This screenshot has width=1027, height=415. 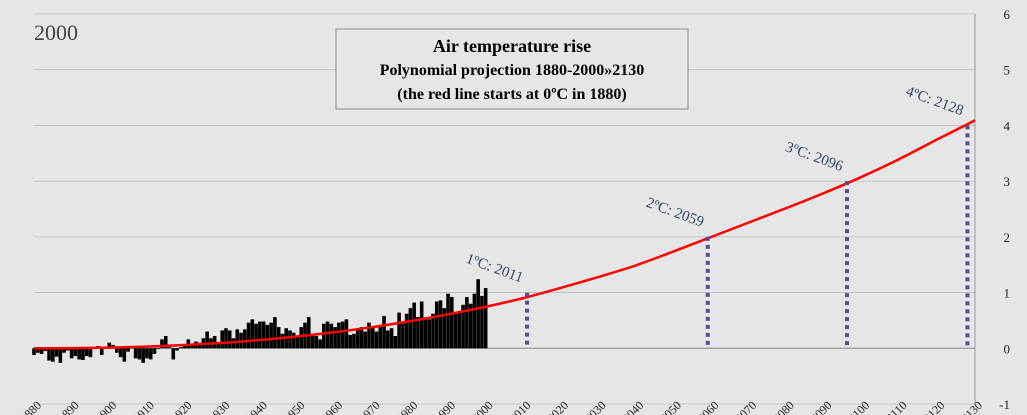 What do you see at coordinates (455, 331) in the screenshot?
I see `bar-1992` at bounding box center [455, 331].